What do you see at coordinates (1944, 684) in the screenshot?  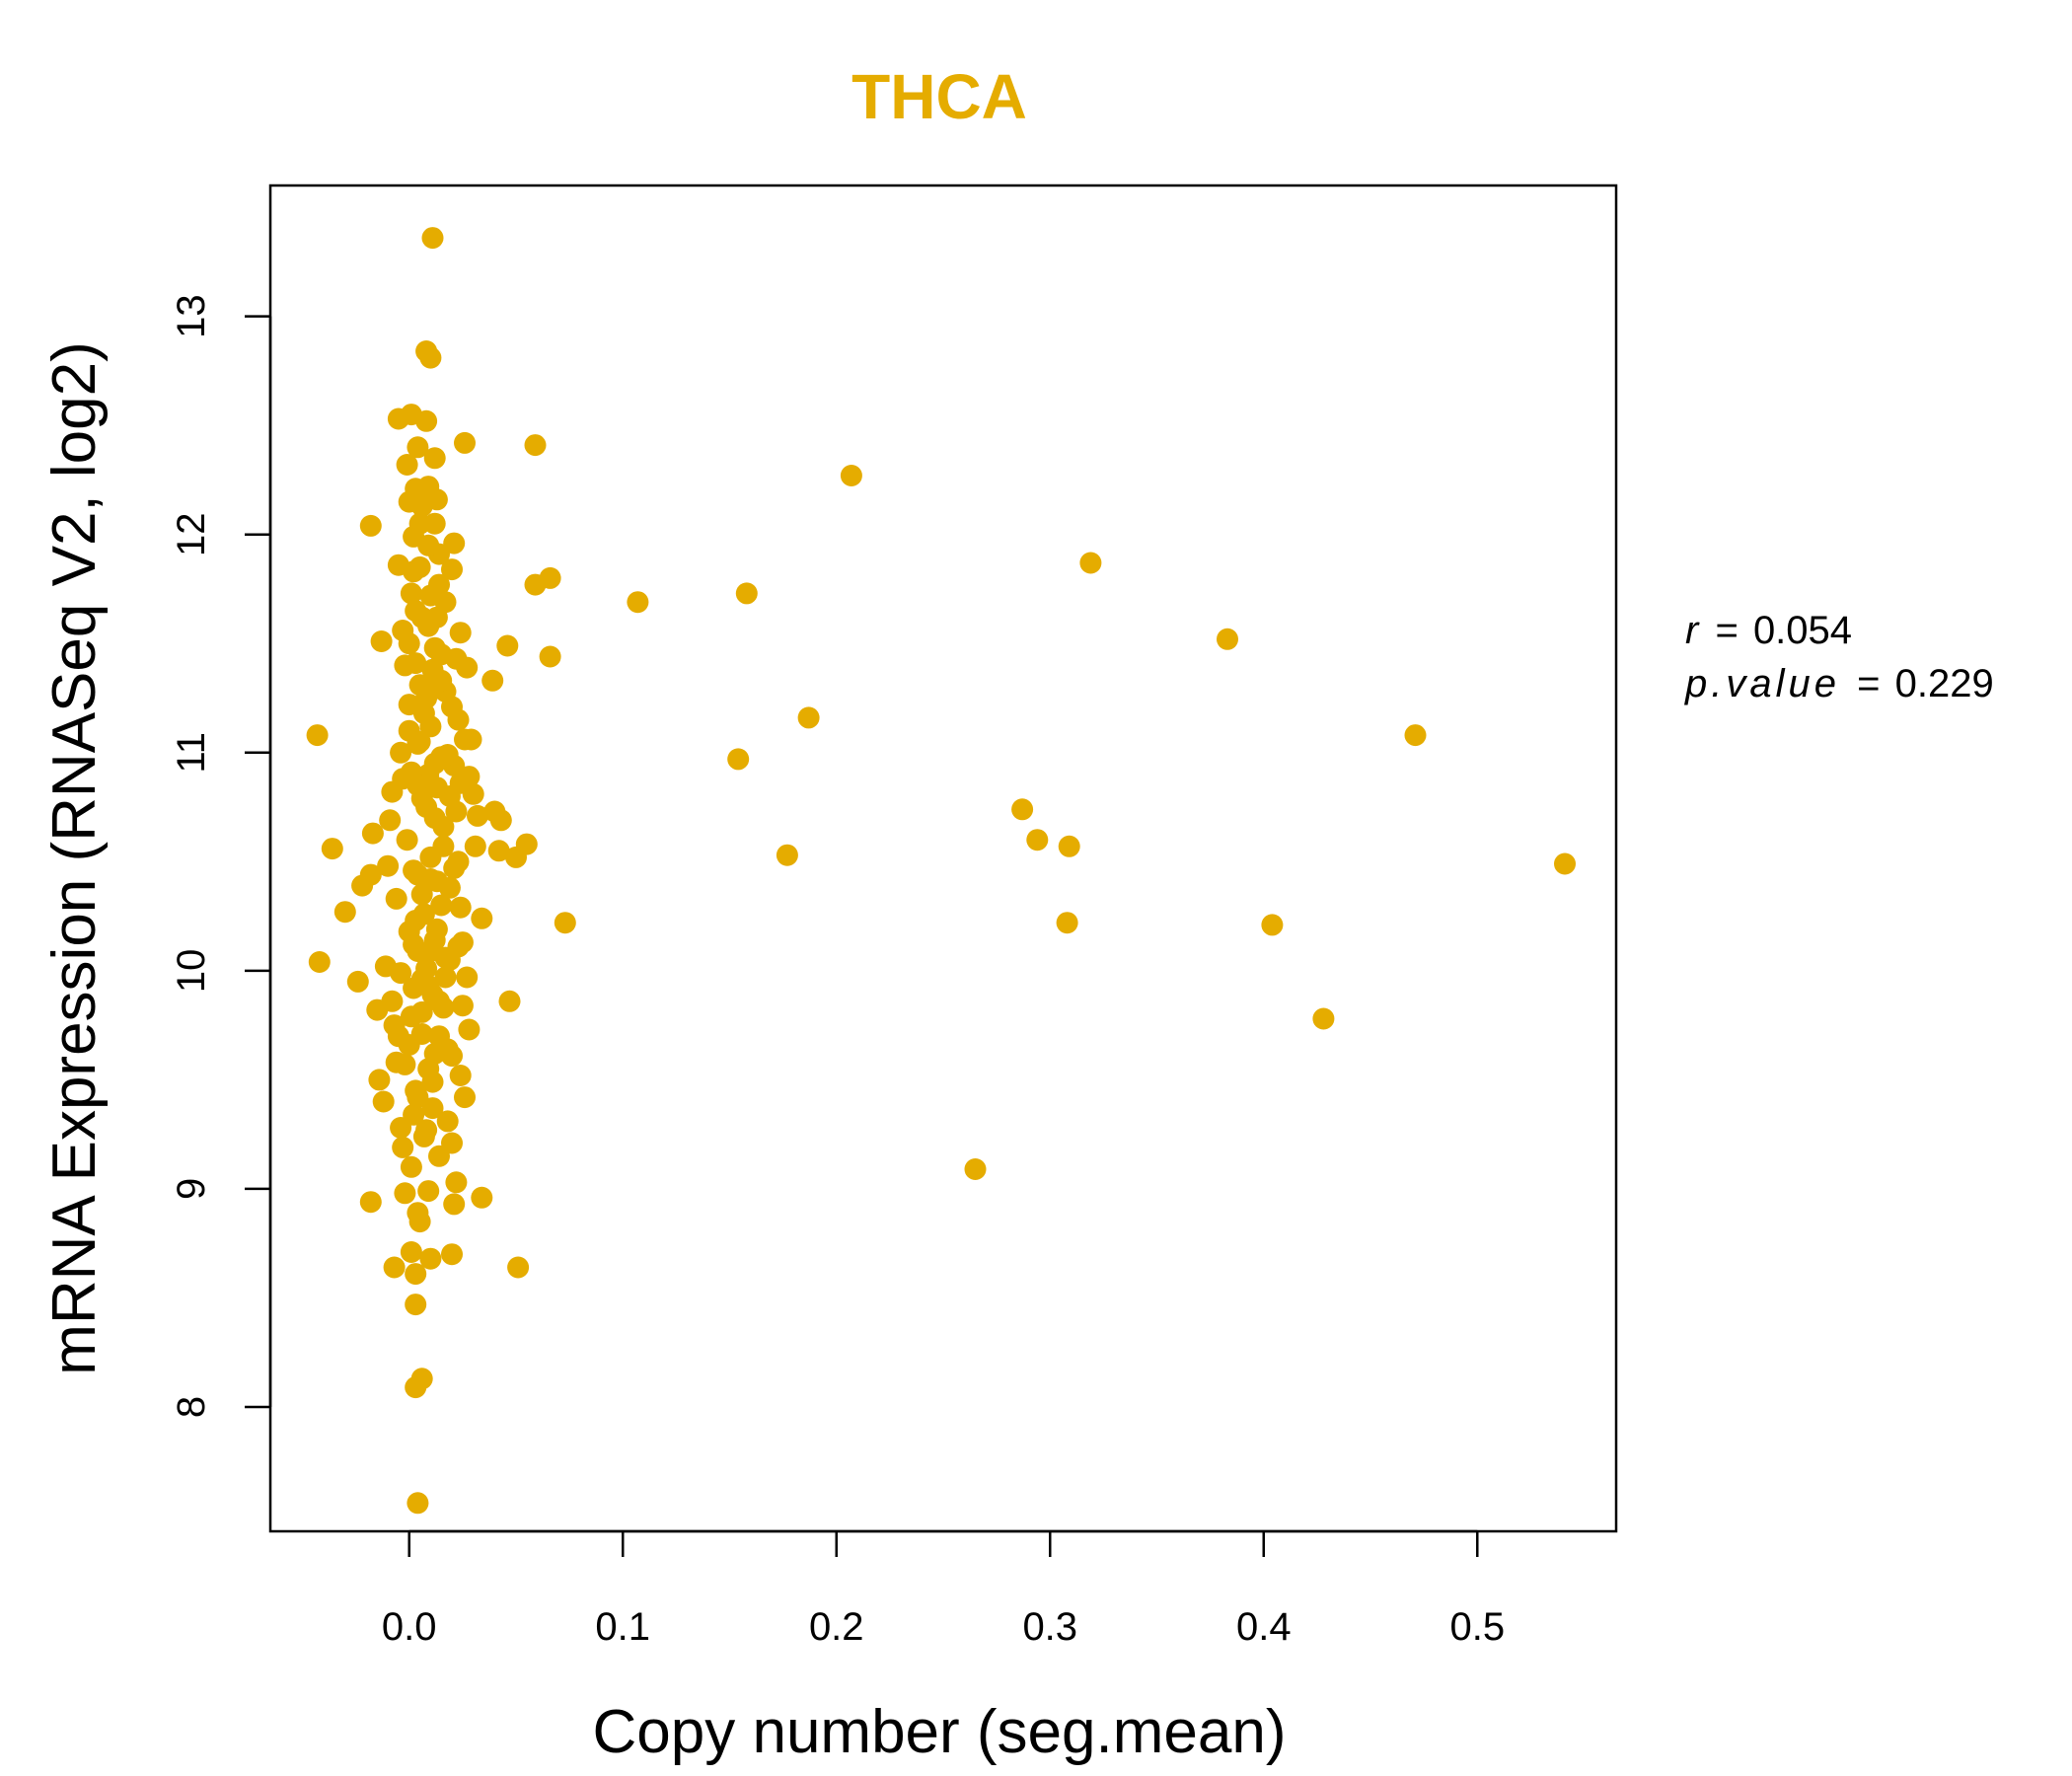 I see `p-value: 0.229` at bounding box center [1944, 684].